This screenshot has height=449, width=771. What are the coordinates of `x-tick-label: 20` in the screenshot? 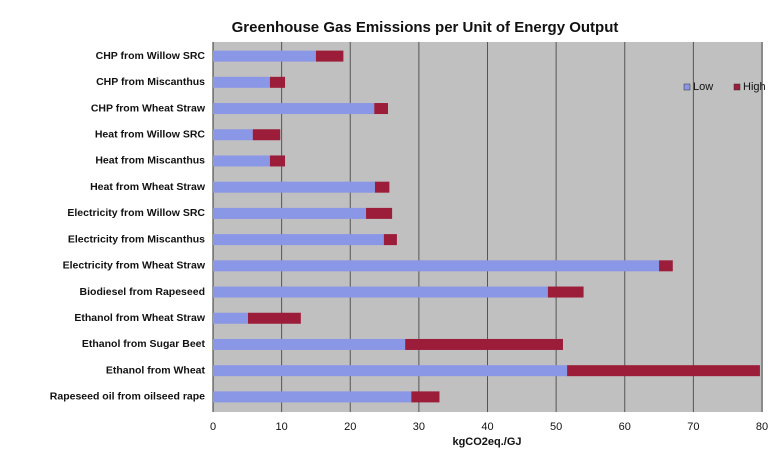 It's located at (350, 427).